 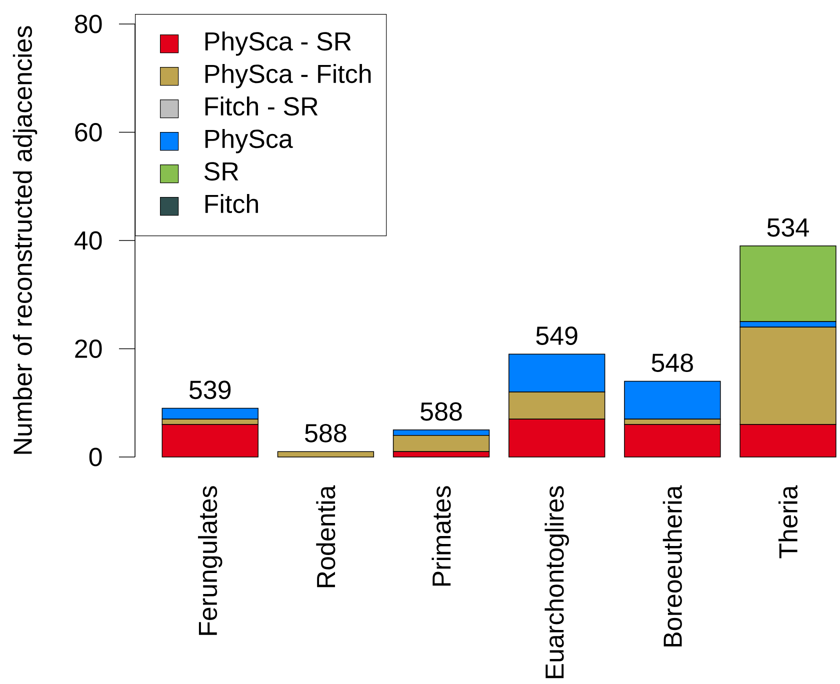 I want to click on annotation: 534, so click(x=788, y=227).